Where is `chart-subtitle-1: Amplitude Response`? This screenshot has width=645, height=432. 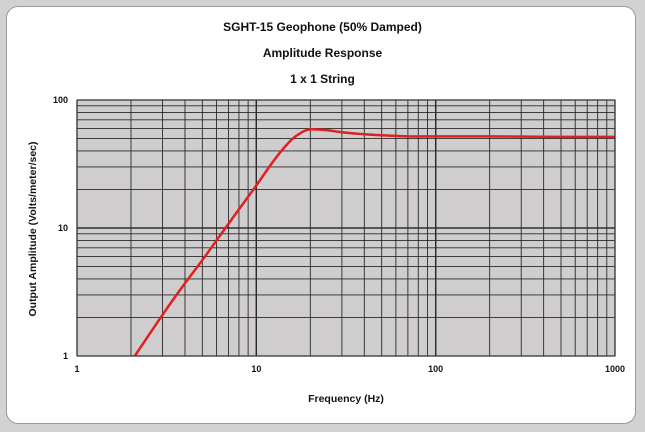 chart-subtitle-1: Amplitude Response is located at coordinates (322, 53).